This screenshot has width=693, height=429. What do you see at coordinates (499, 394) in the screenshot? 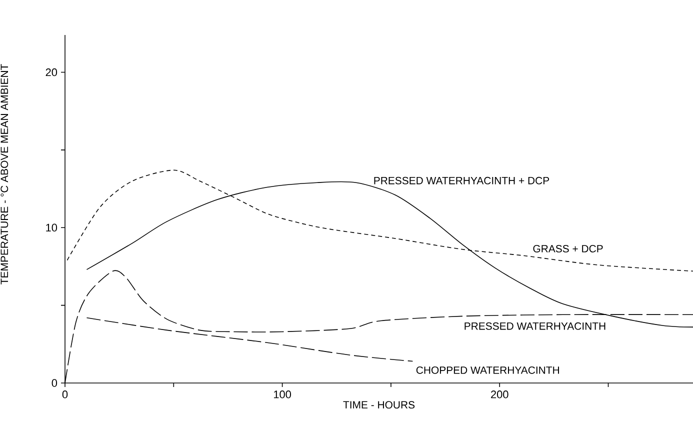
I see `x-tick-label: 200` at bounding box center [499, 394].